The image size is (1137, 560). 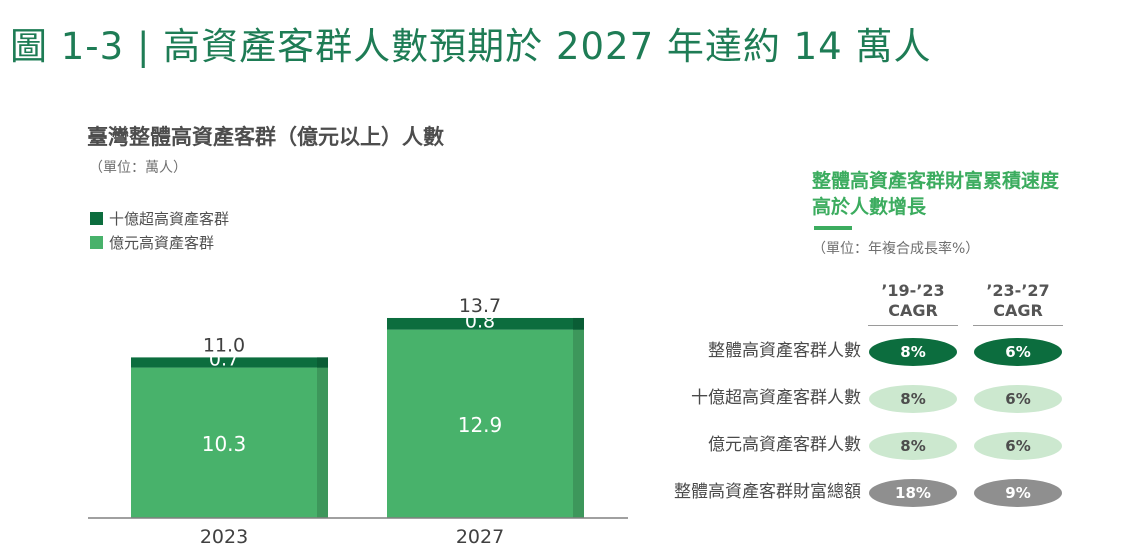 What do you see at coordinates (833, 228) in the screenshot?
I see `title-accent-line` at bounding box center [833, 228].